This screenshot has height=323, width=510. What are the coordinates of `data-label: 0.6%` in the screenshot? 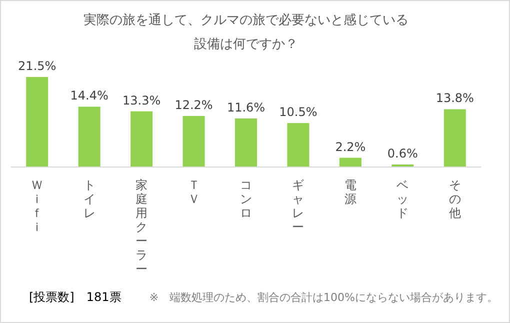 It's located at (402, 153).